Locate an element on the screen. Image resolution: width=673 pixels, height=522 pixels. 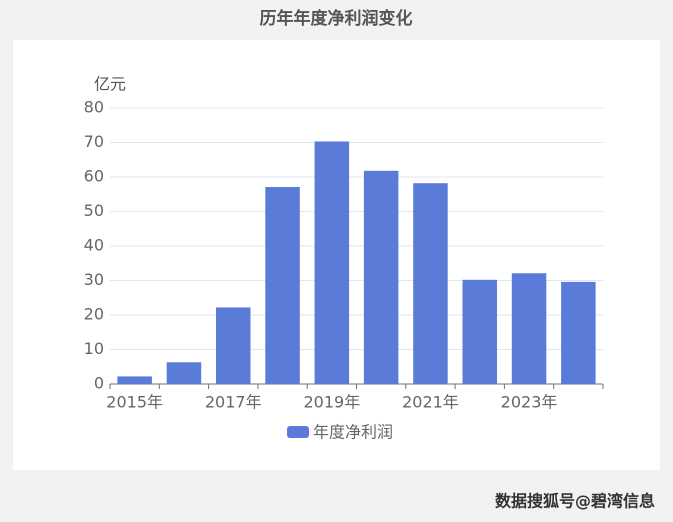
legend-label: 年度净利润 is located at coordinates (353, 432).